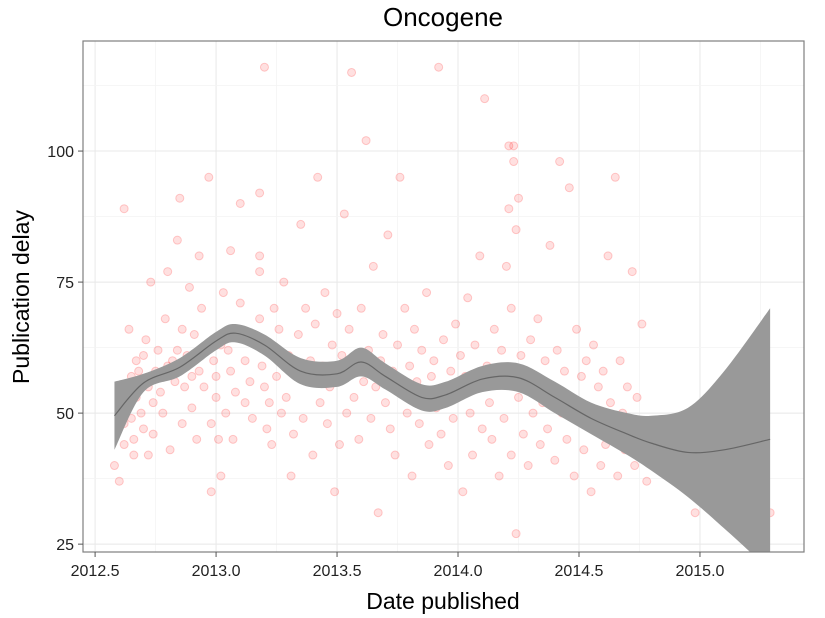  What do you see at coordinates (579, 571) in the screenshot?
I see `x-tick-label: 2014.5` at bounding box center [579, 571].